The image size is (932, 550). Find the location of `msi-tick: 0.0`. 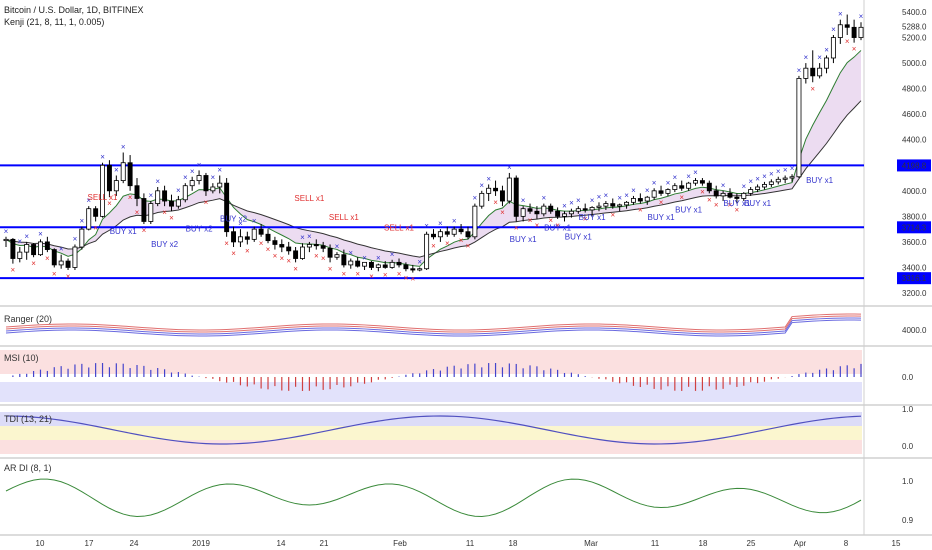

msi-tick: 0.0 is located at coordinates (908, 377).